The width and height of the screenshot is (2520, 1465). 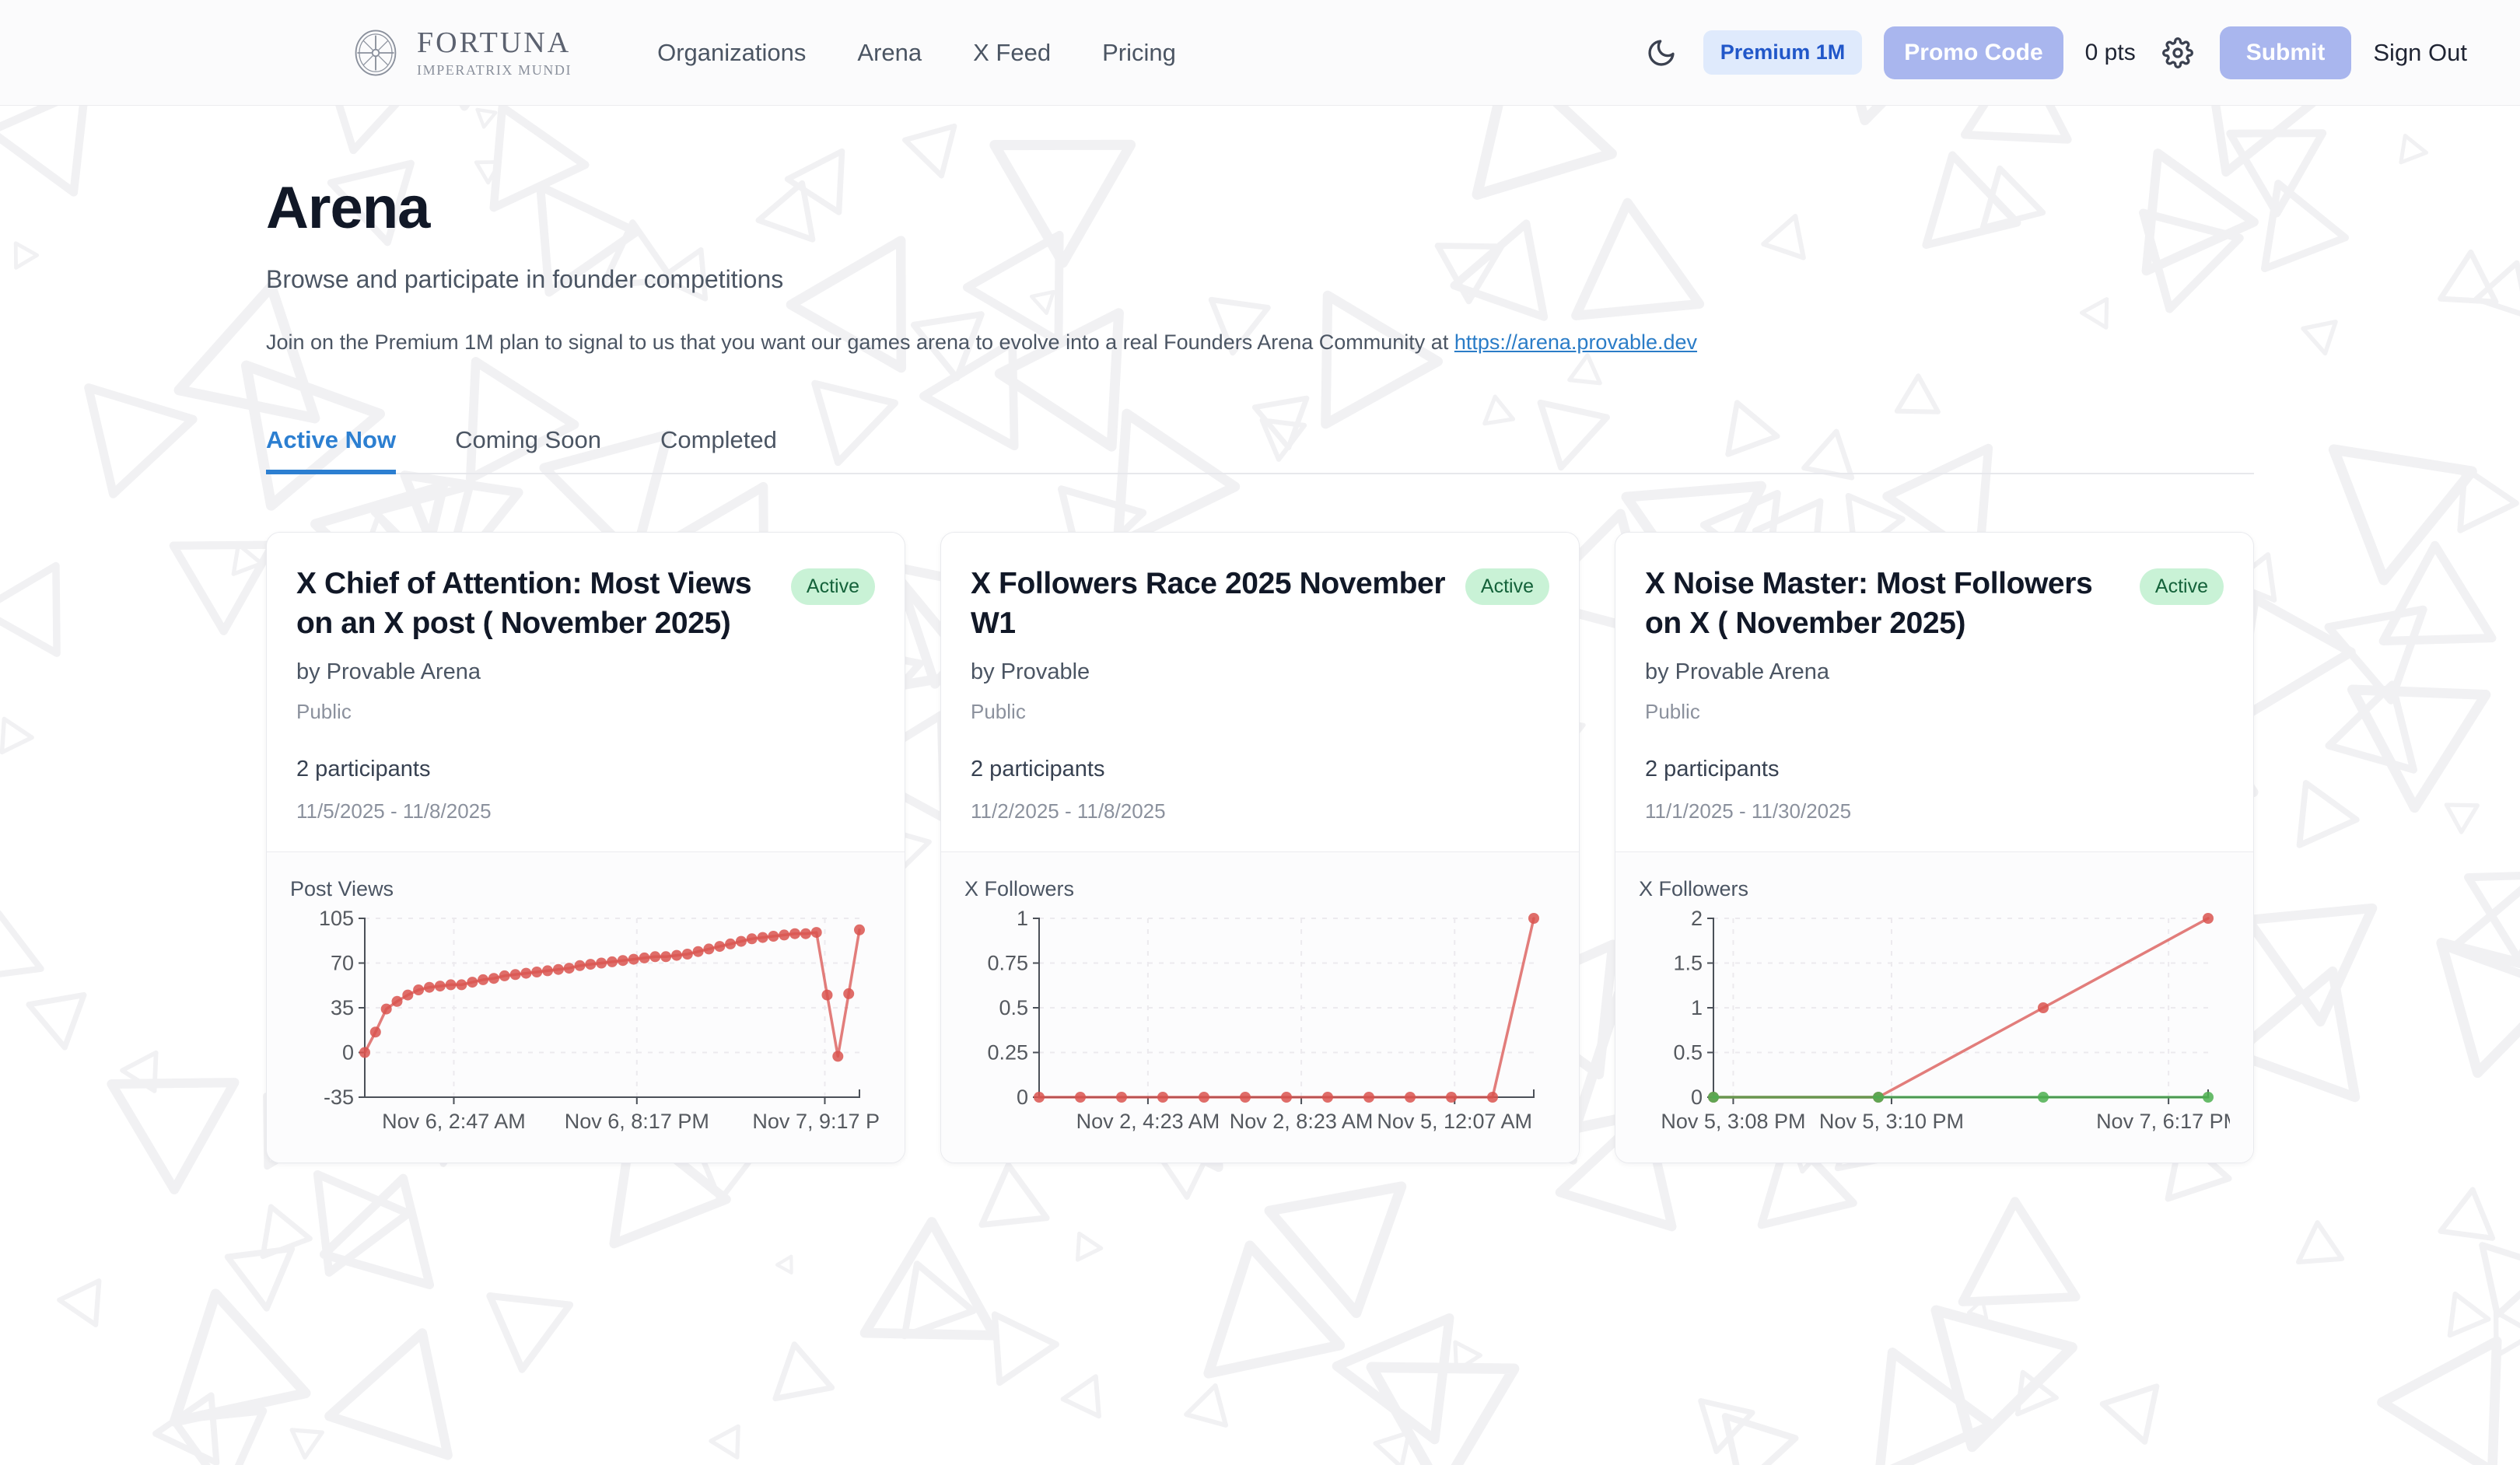 I want to click on svg-text: 1.5, so click(x=1688, y=963).